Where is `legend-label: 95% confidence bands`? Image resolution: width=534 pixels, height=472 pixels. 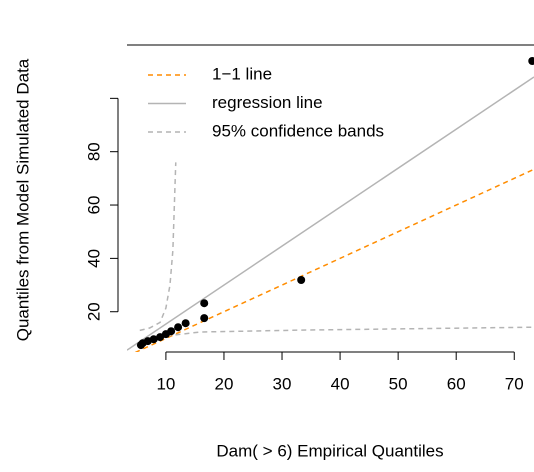 legend-label: 95% confidence bands is located at coordinates (298, 130).